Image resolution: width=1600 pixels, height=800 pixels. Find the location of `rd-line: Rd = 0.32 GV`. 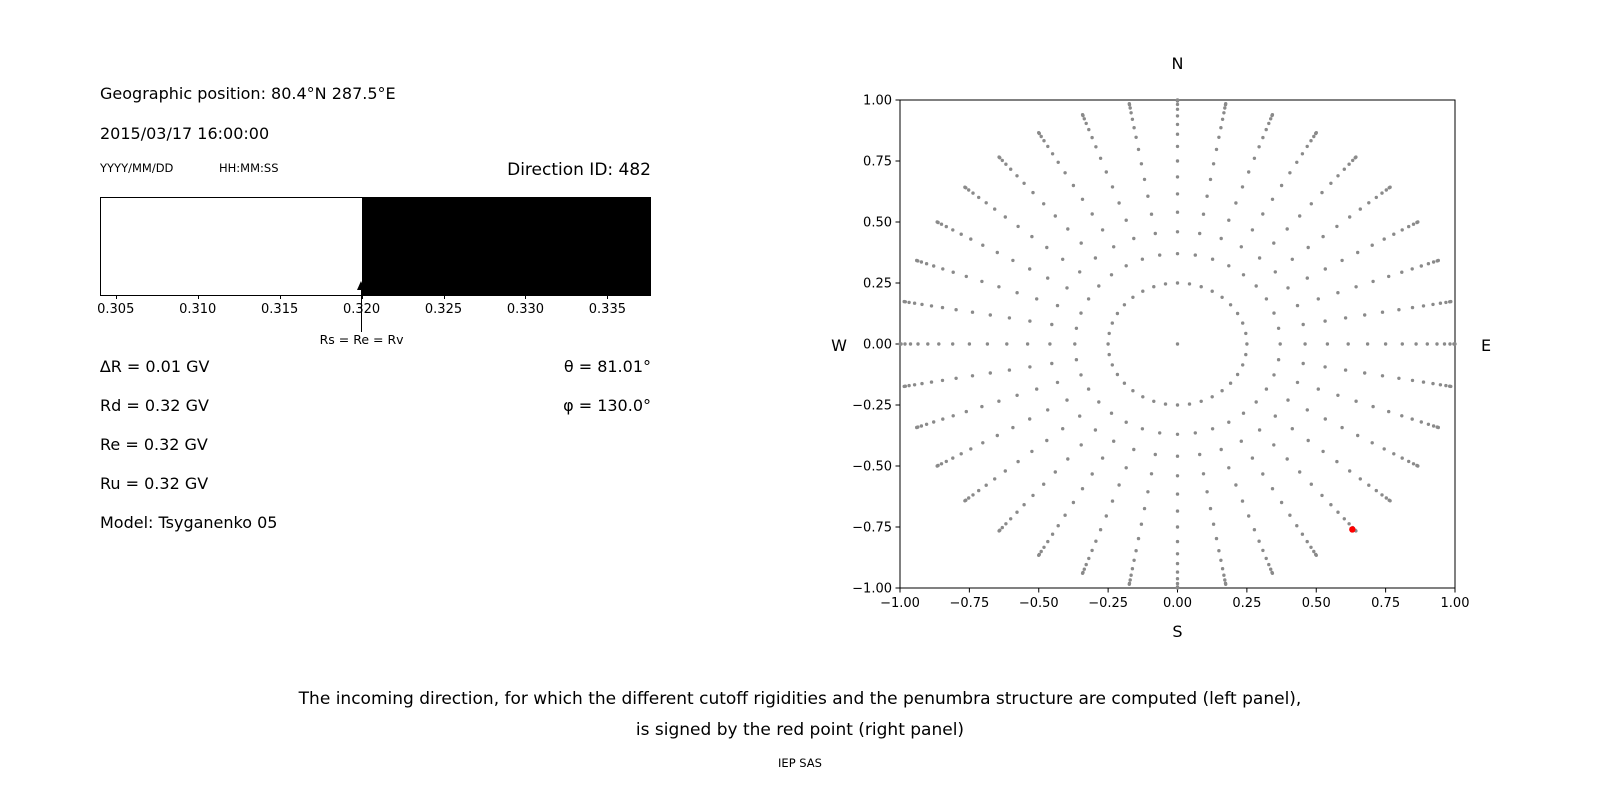

rd-line: Rd = 0.32 GV is located at coordinates (154, 405).